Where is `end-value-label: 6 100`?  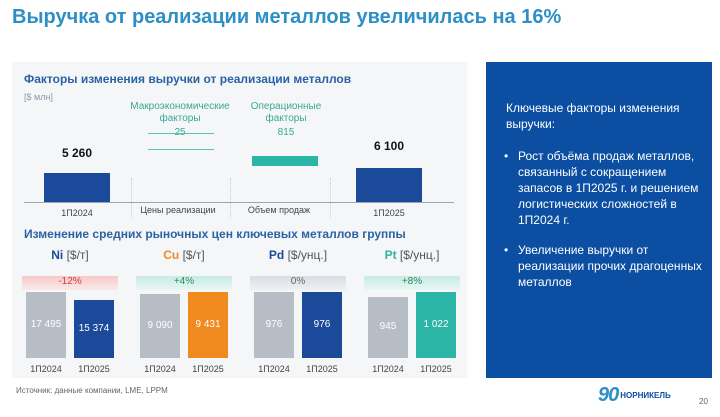 end-value-label: 6 100 is located at coordinates (389, 146).